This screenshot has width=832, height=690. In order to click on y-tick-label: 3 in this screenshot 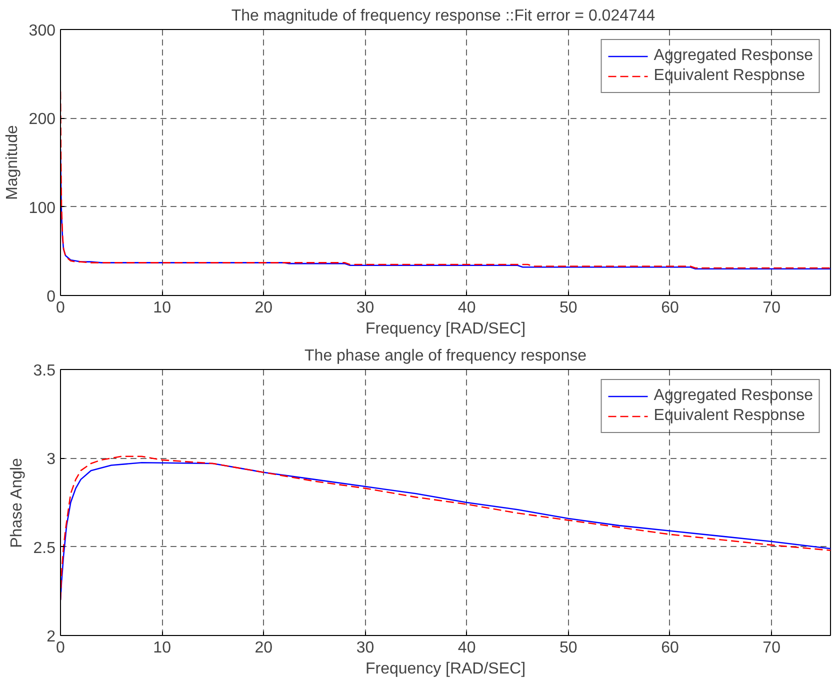, I will do `click(51, 459)`.